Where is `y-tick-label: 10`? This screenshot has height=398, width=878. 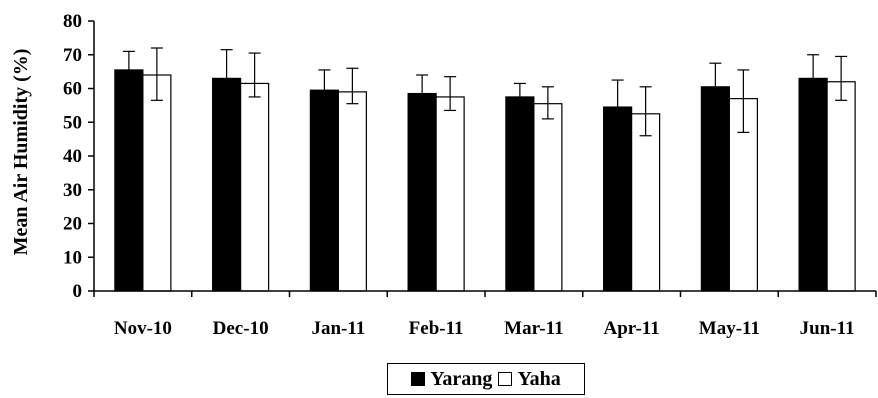
y-tick-label: 10 is located at coordinates (72, 257).